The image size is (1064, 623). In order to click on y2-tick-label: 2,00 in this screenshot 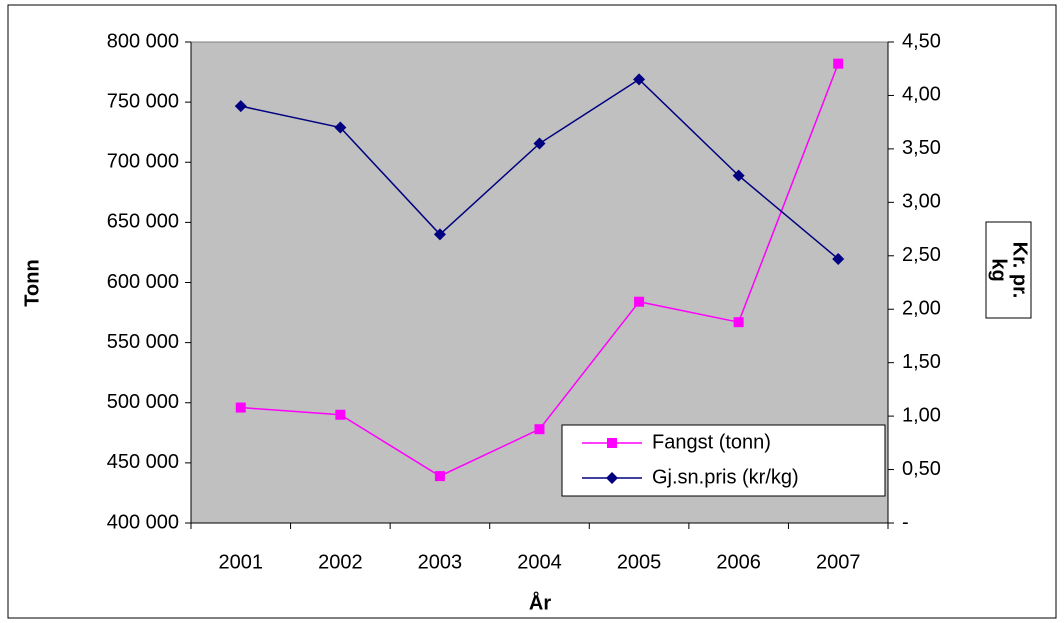, I will do `click(921, 309)`.